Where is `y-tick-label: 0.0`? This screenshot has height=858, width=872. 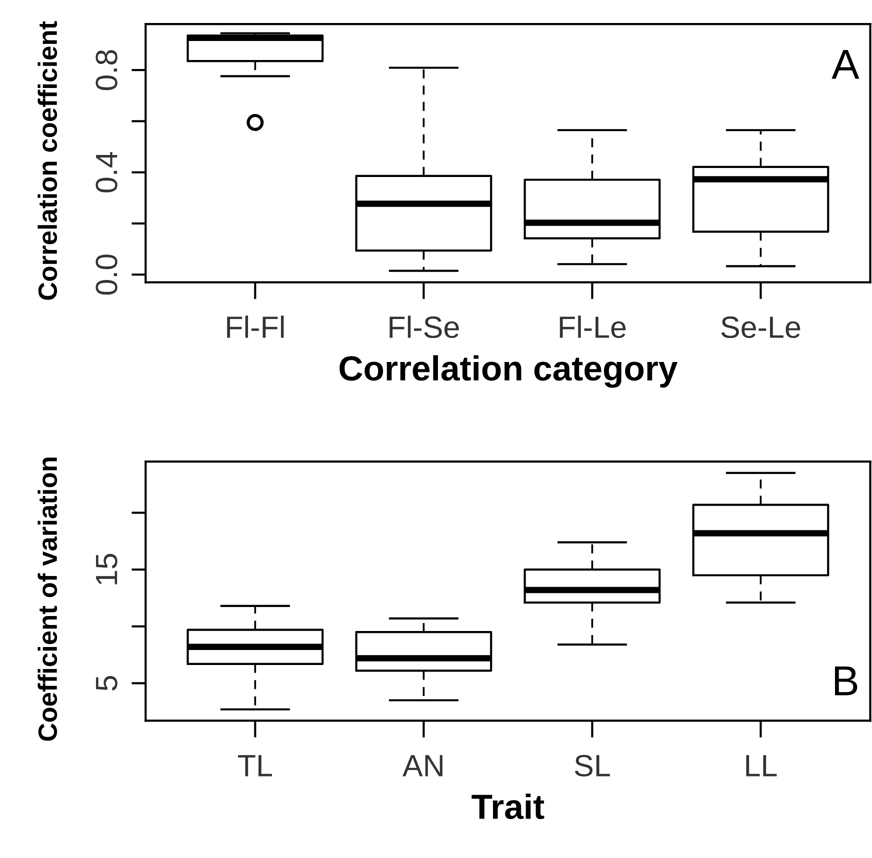 y-tick-label: 0.0 is located at coordinates (107, 274).